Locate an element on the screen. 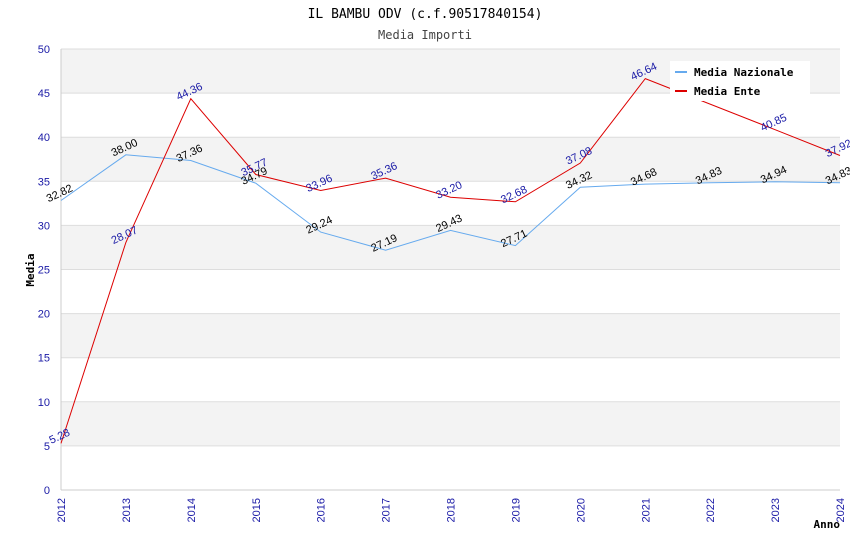  x-tick-label: 2013 is located at coordinates (127, 510).